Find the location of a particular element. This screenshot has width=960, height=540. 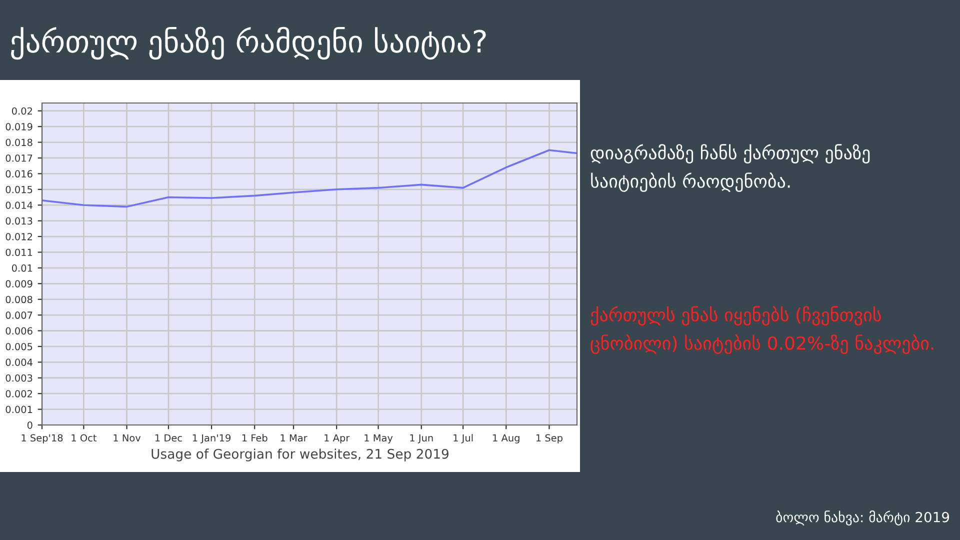

x-tick-label: 1 Jan'19 is located at coordinates (211, 439).